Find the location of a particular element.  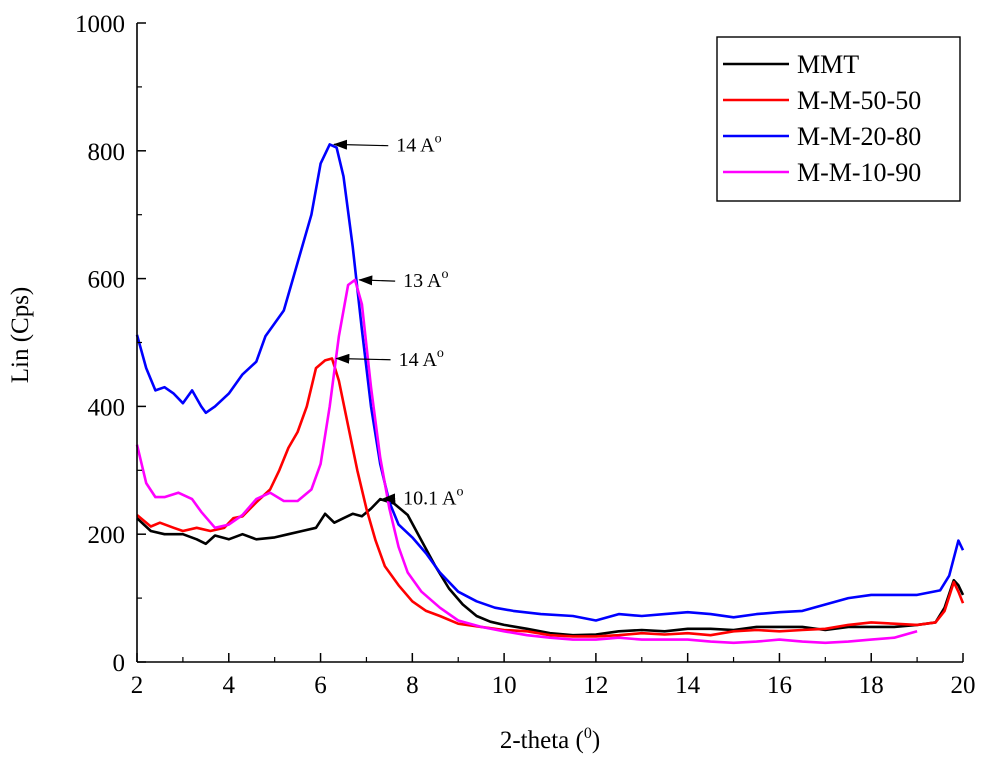

x-tick-label-14: 14 is located at coordinates (688, 685).